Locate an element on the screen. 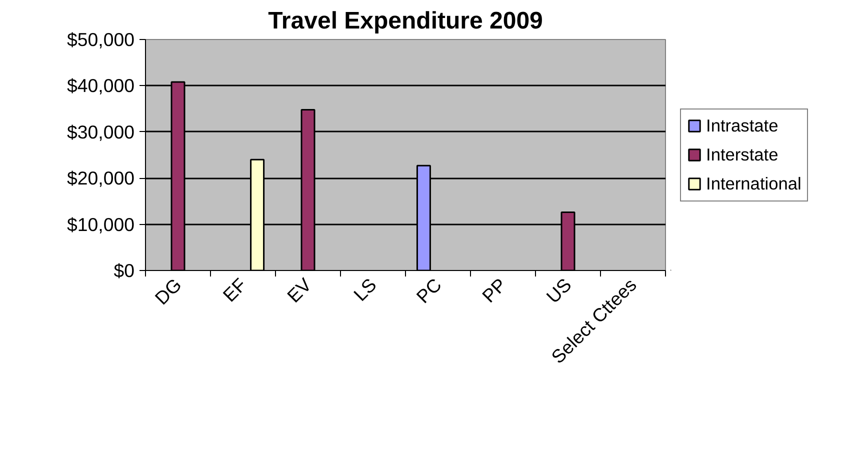 This screenshot has width=862, height=457. legend-label: Interstate is located at coordinates (742, 154).